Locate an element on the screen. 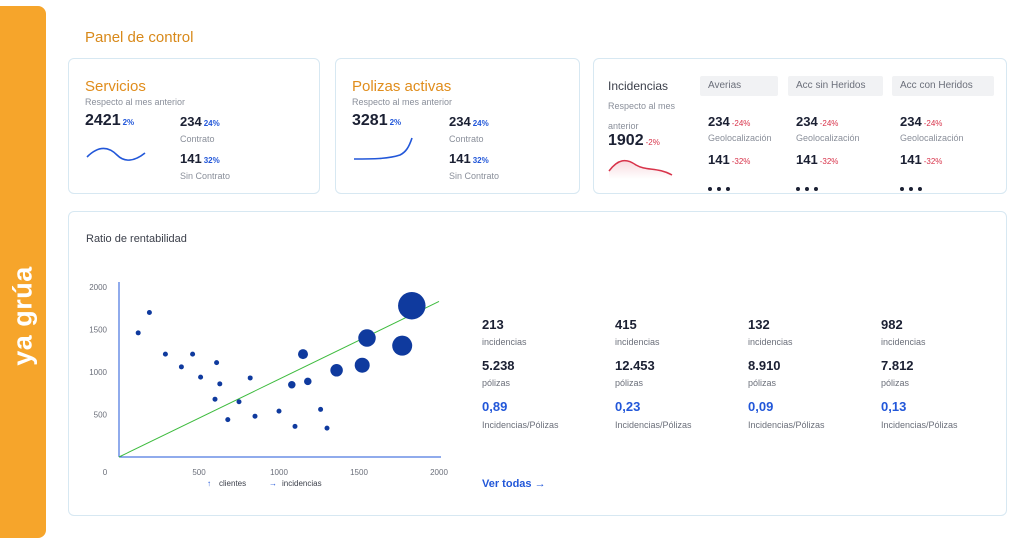  polizas-contrato-pct: 24% is located at coordinates (480, 123).